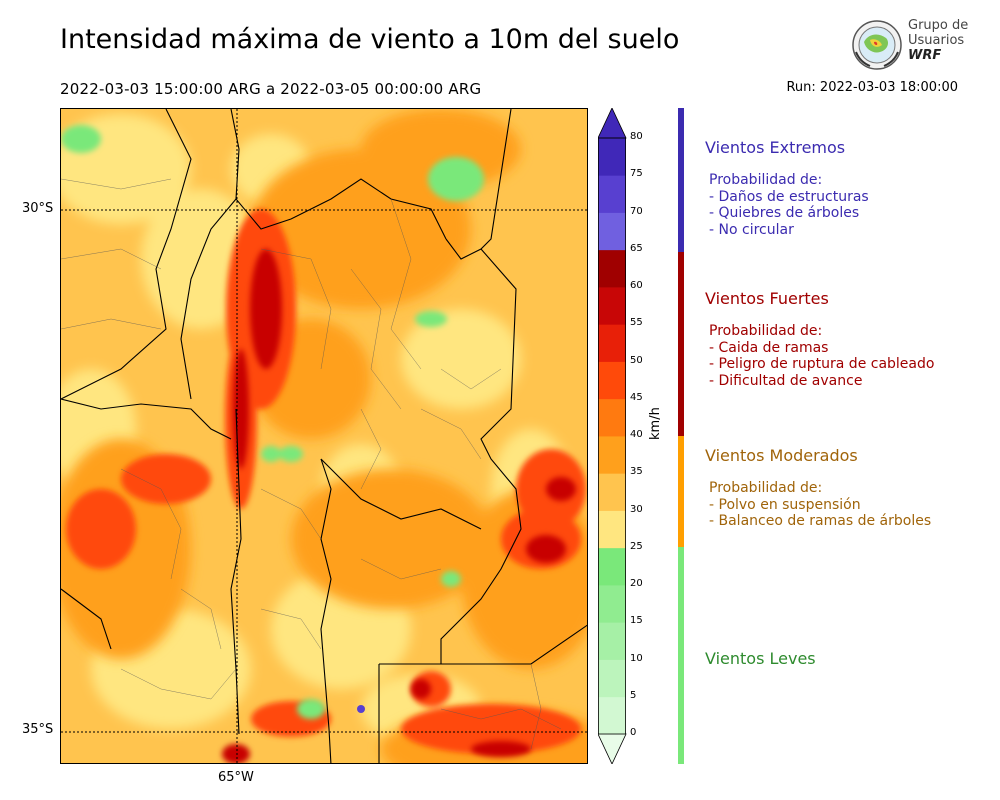  Describe the element at coordinates (938, 25) in the screenshot. I see `logo-line-1: Grupo de` at that location.